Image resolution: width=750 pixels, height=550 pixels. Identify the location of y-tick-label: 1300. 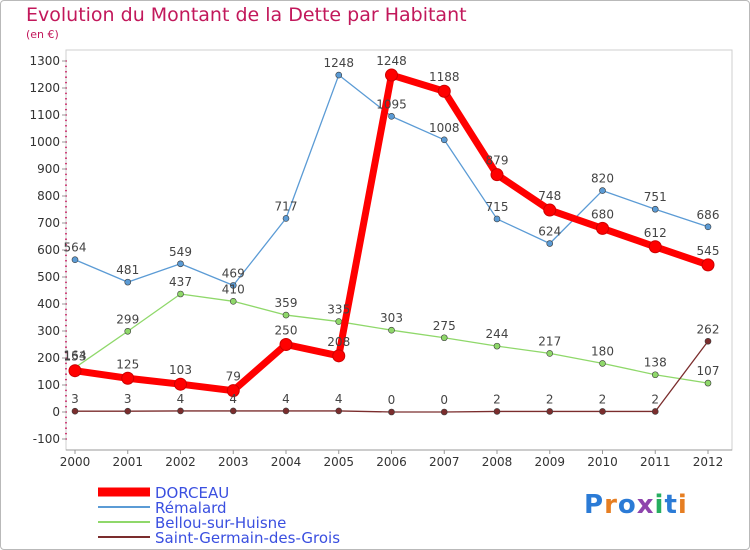
(44, 61).